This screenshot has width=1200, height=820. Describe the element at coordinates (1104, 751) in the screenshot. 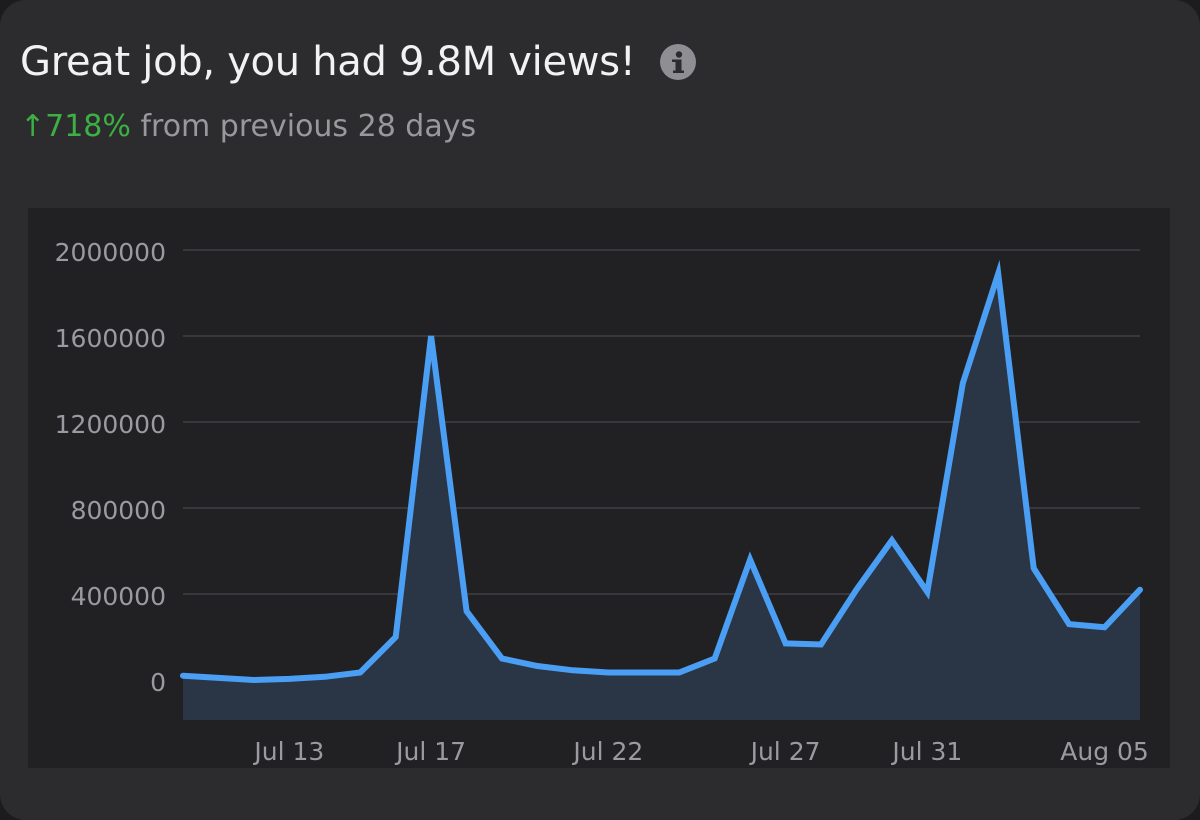

I see `x-tick-label: Aug 05` at that location.